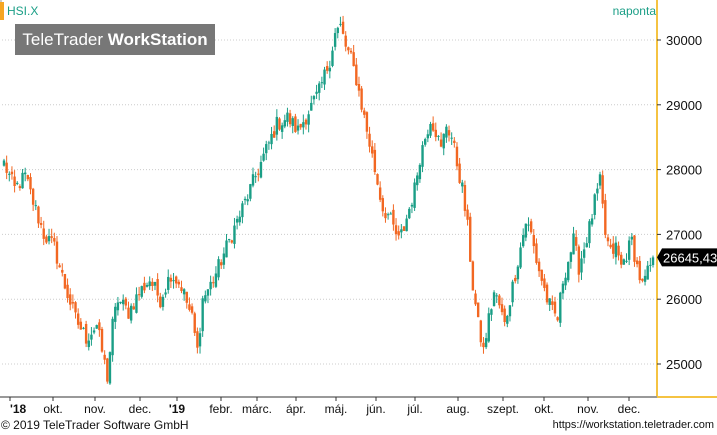  I want to click on y-tick-label: 27000, so click(684, 234).